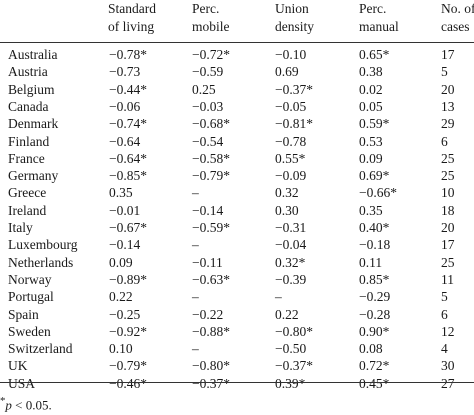 This screenshot has height=415, width=474. Describe the element at coordinates (291, 106) in the screenshot. I see `union-density-cell: −0.05` at that location.